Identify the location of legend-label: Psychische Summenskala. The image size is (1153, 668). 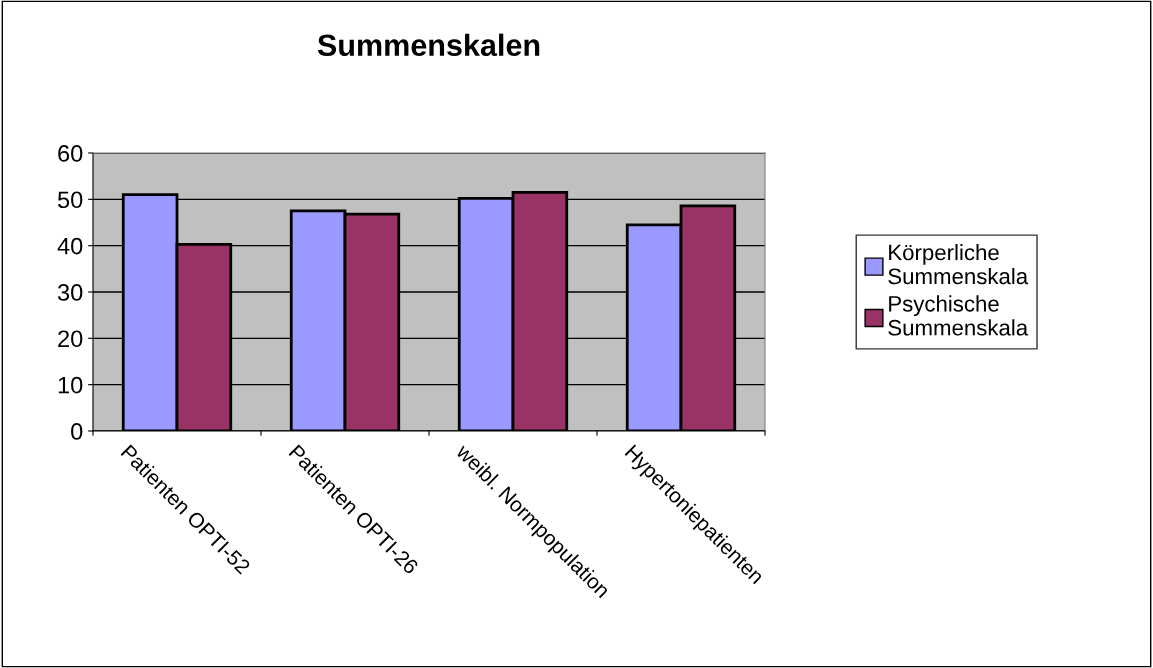
(958, 315).